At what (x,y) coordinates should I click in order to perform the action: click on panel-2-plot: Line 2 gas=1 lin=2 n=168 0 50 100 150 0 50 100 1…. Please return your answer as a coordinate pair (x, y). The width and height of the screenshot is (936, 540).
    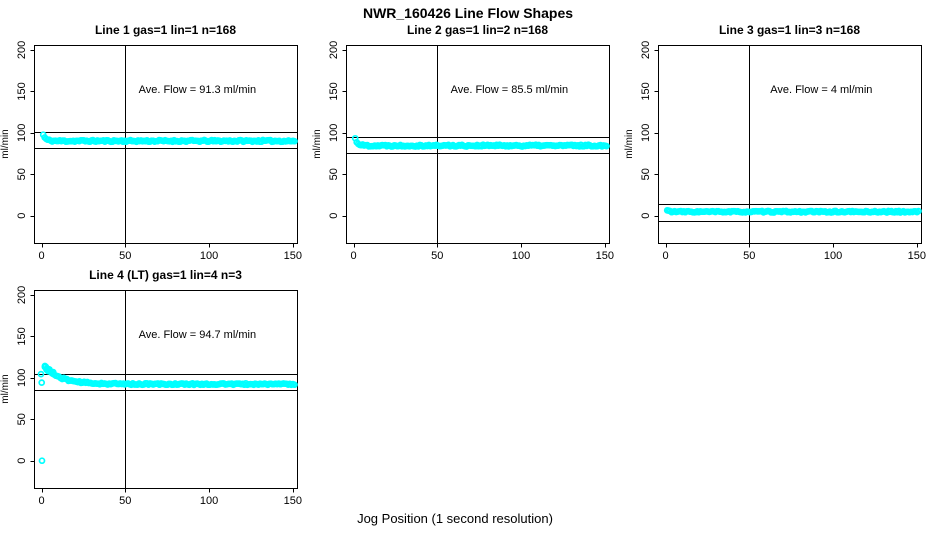
    Looking at the image, I should click on (463, 142).